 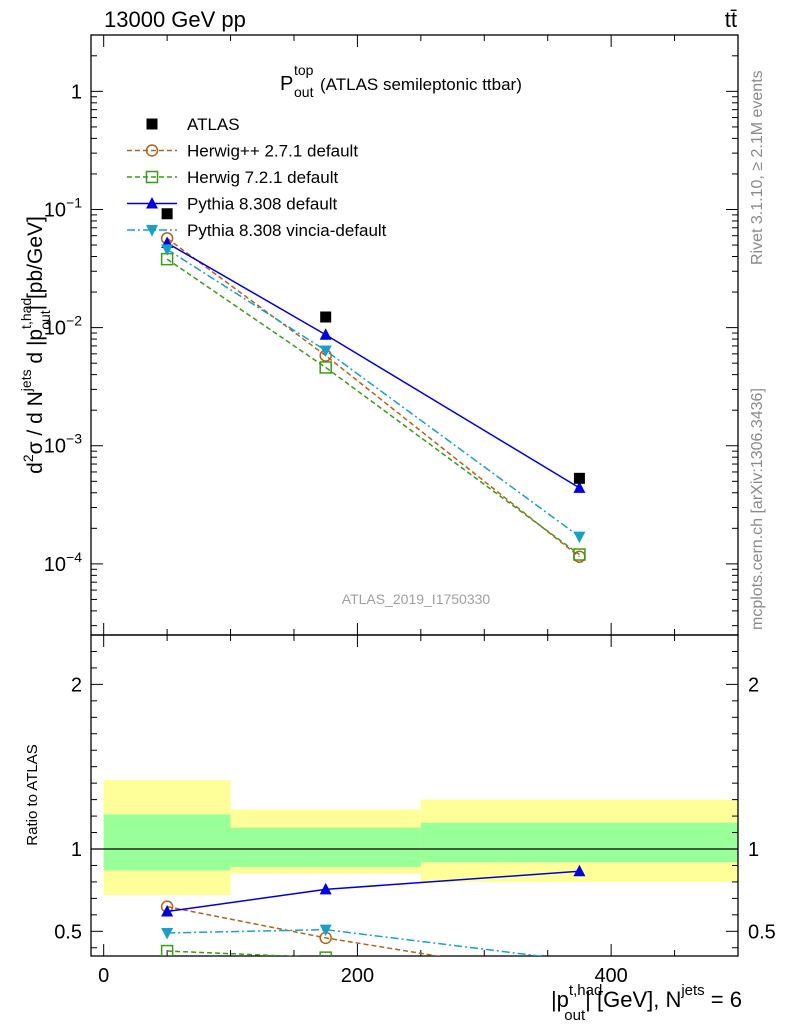 I want to click on ratio-tick-label-right: 1, so click(x=753, y=850).